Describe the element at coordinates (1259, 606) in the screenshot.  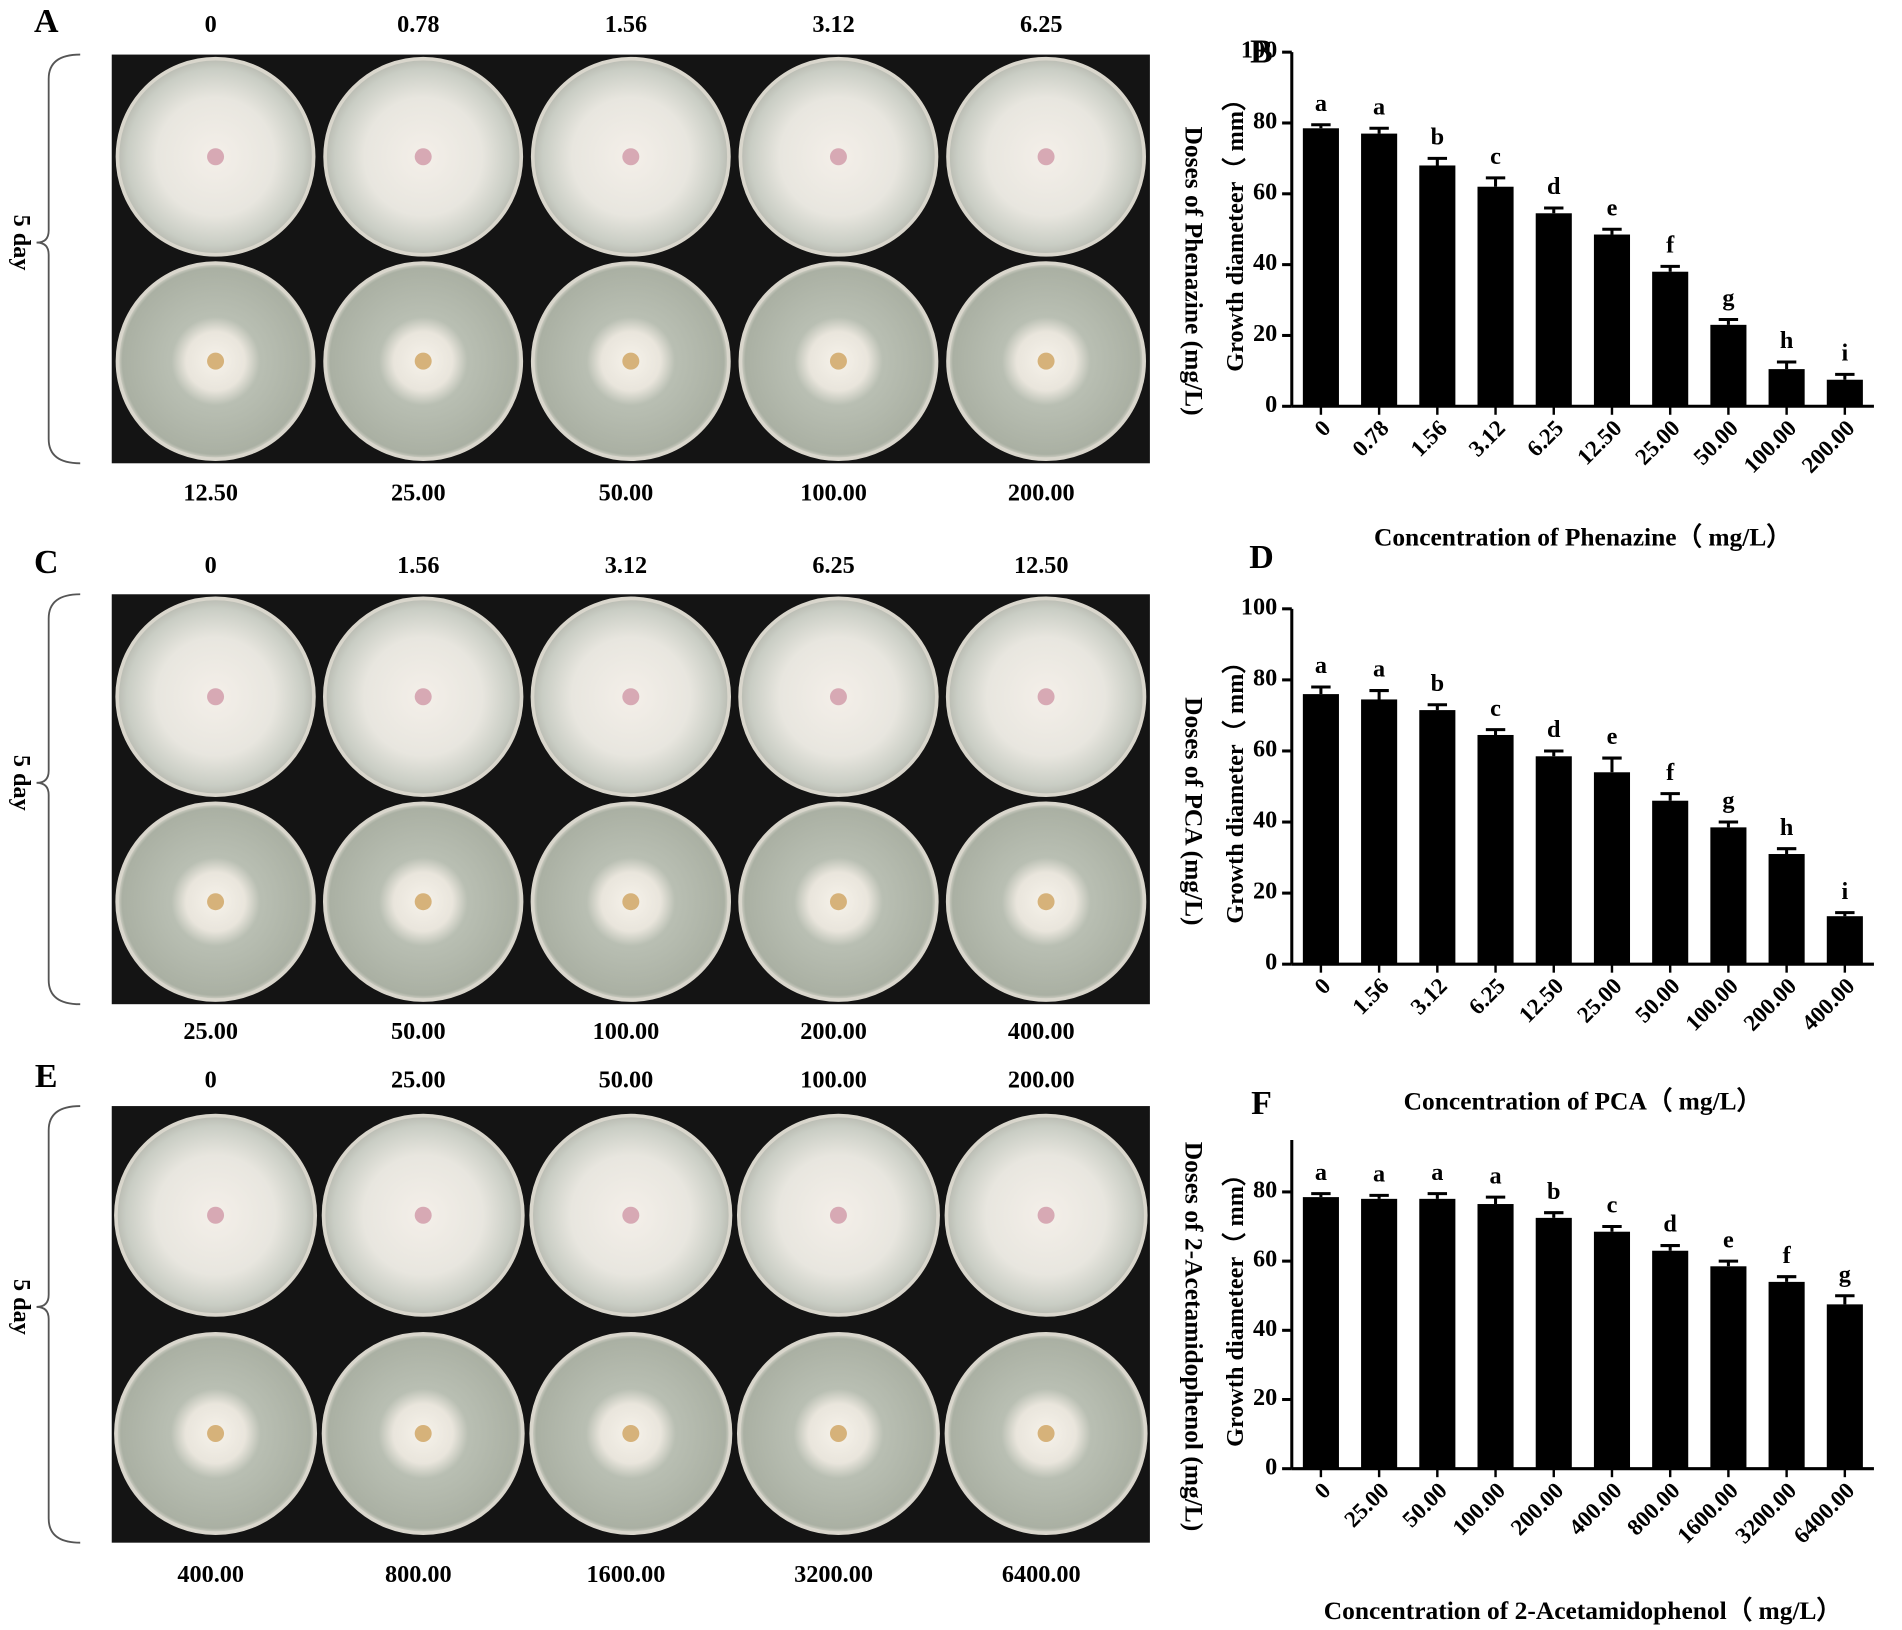
I see `y-tick-label: 100` at that location.